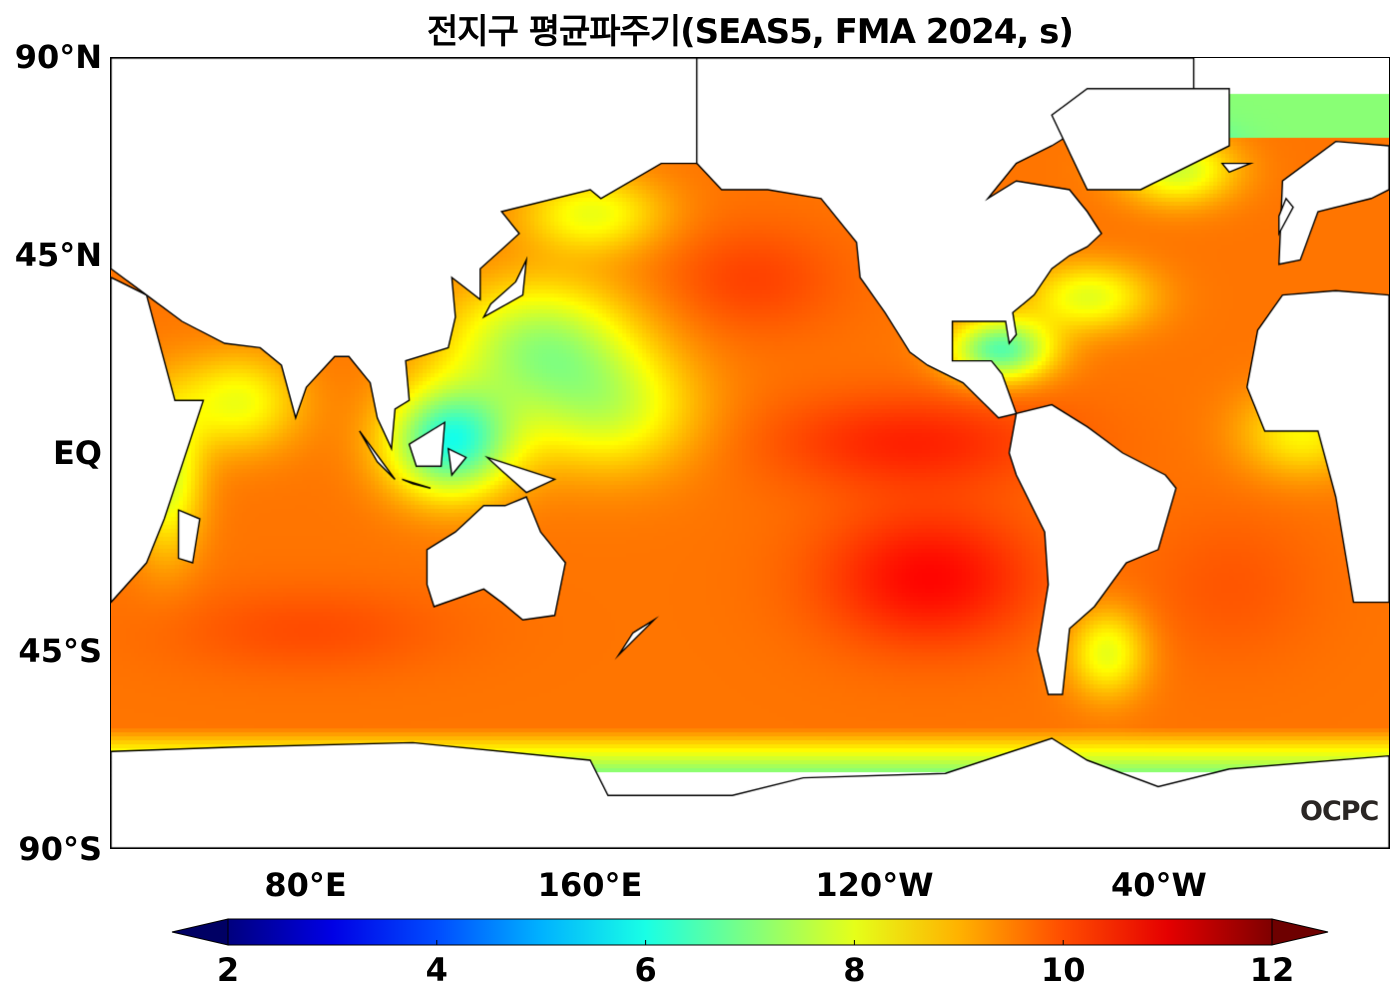 The height and width of the screenshot is (1003, 1400). I want to click on lon-tick-label: 40°W, so click(1158, 885).